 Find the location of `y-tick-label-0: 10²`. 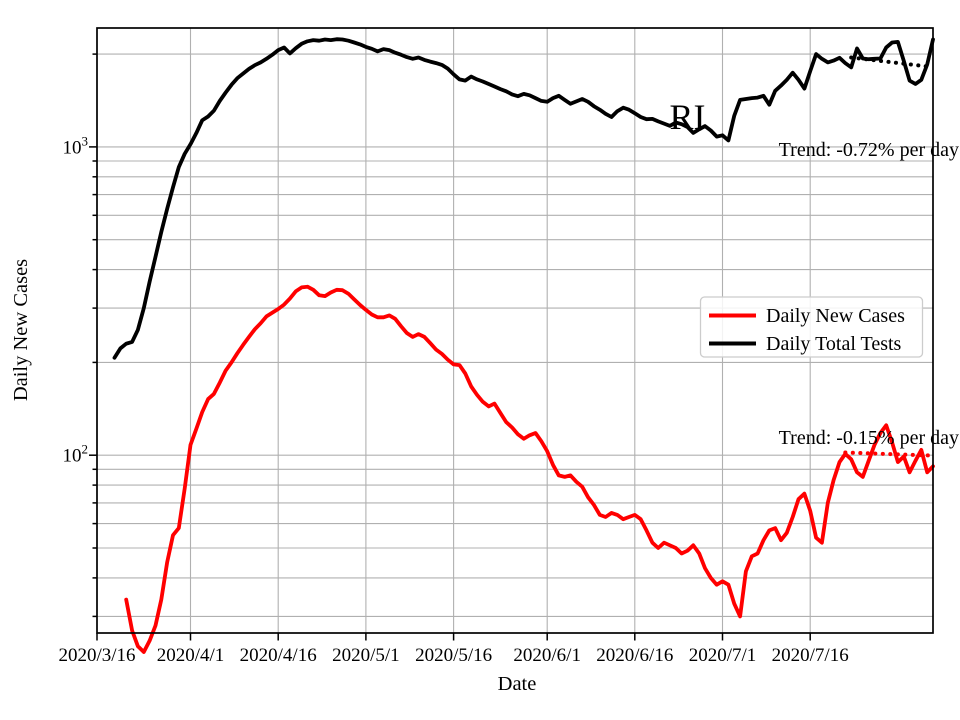

y-tick-label-0: 10² is located at coordinates (76, 454).